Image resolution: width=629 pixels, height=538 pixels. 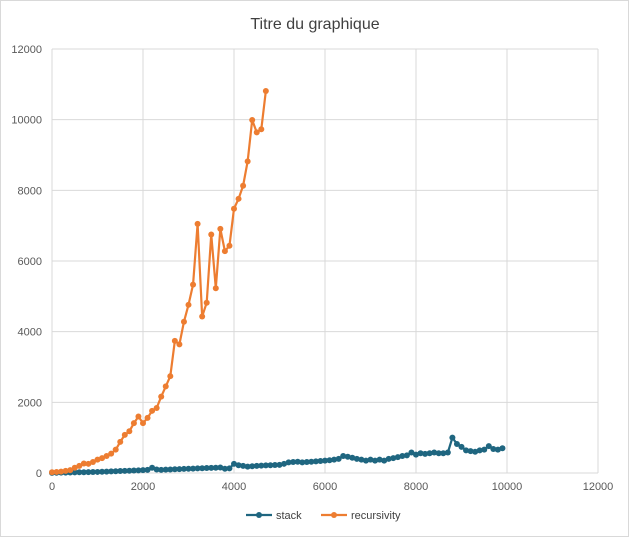 What do you see at coordinates (314, 24) in the screenshot?
I see `chart-title: Titre du graphique` at bounding box center [314, 24].